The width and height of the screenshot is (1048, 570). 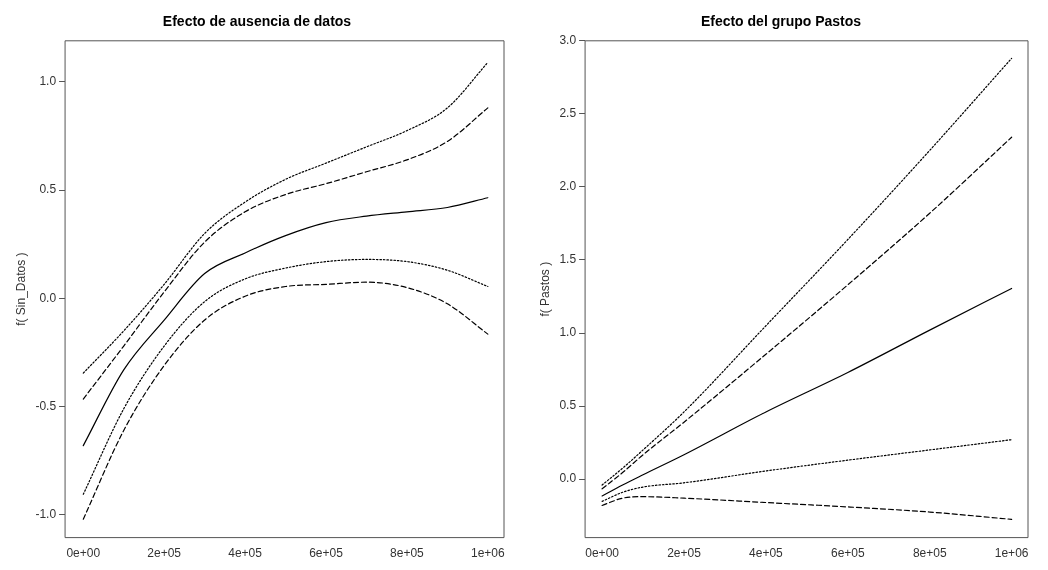 What do you see at coordinates (46, 514) in the screenshot?
I see `y-tick-label: -1.0` at bounding box center [46, 514].